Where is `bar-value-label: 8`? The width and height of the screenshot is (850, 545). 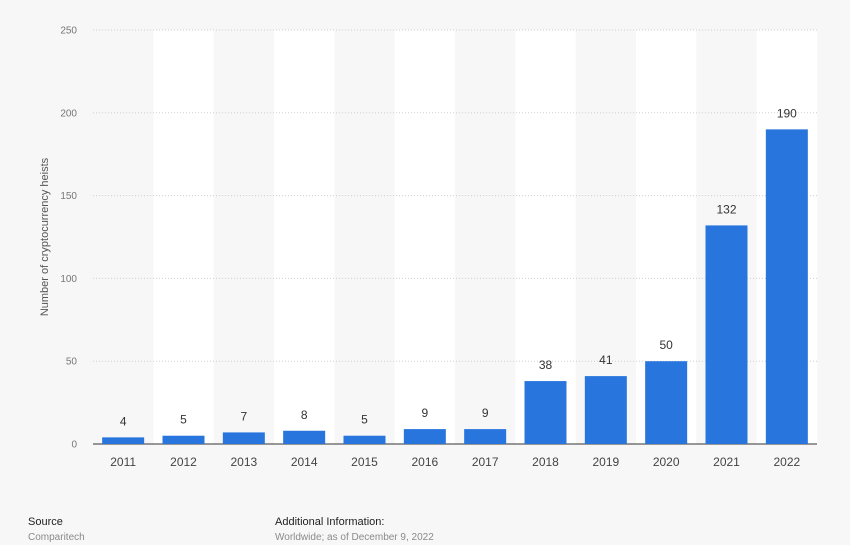
bar-value-label: 8 is located at coordinates (304, 415).